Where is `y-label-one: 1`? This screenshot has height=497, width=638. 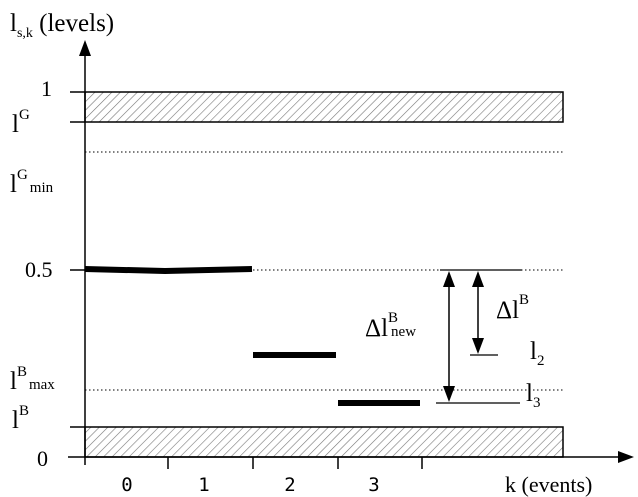 y-label-one: 1 is located at coordinates (46, 88).